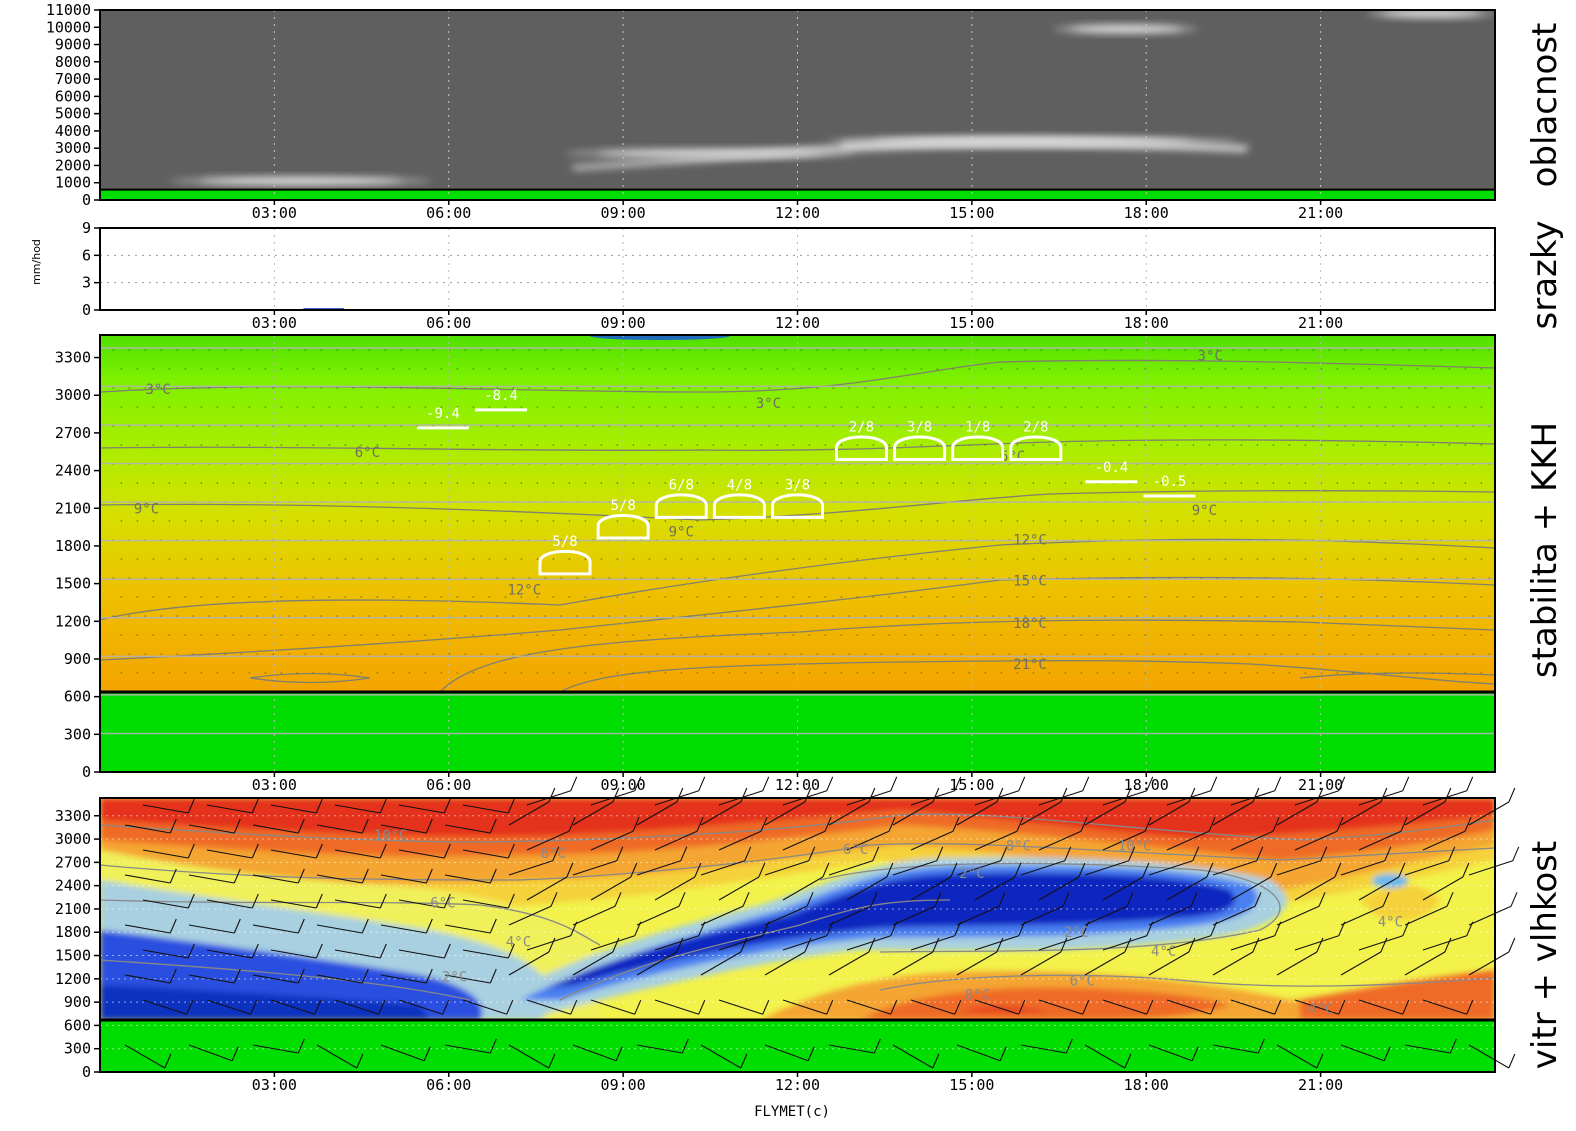 This screenshot has width=1576, height=1131. Describe the element at coordinates (274, 323) in the screenshot. I see `x-tick-label: 03:00` at that location.